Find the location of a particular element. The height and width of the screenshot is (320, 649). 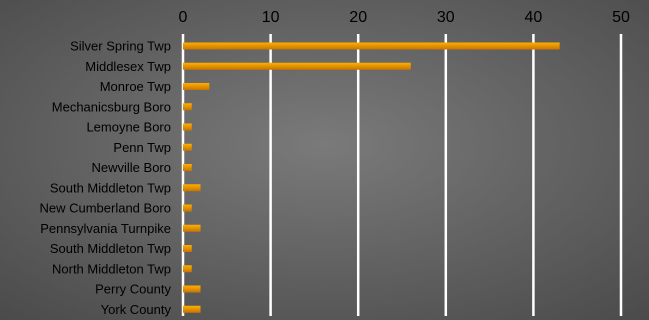

category-label: Mechanicsburg Boro is located at coordinates (111, 106).